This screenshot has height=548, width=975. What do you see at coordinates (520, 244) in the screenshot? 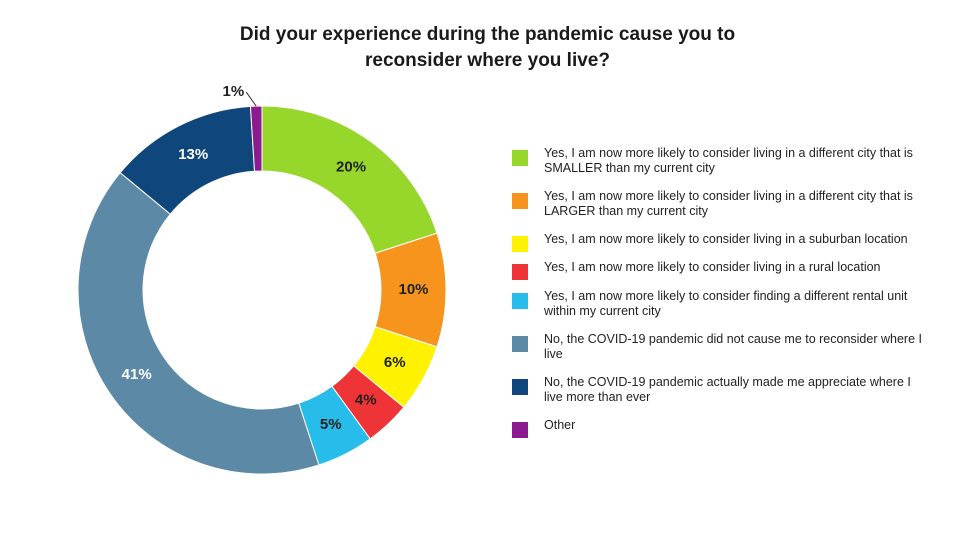
I see `legend-swatch-suburban` at bounding box center [520, 244].